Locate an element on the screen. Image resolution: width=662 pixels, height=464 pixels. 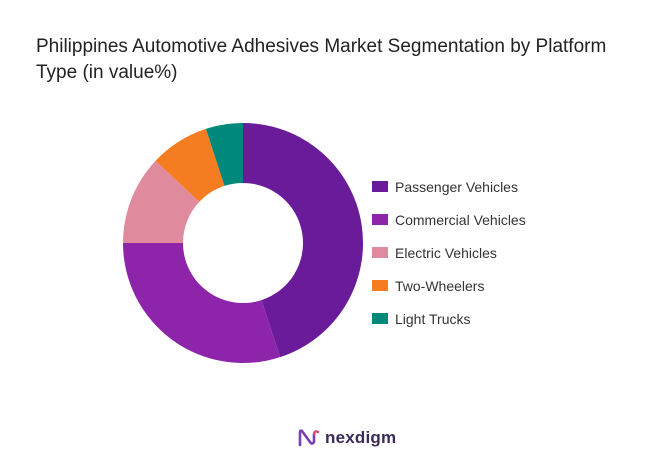
slice-passenger-vehicles is located at coordinates (303, 240).